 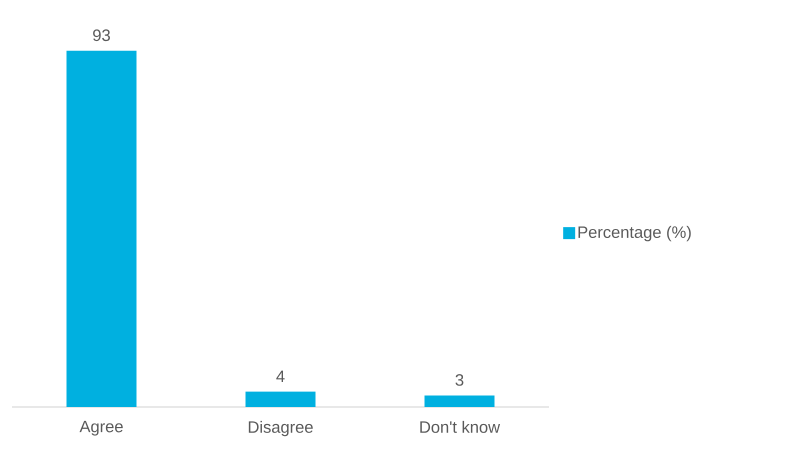 What do you see at coordinates (634, 234) in the screenshot?
I see `legend-label: Percentage (%)` at bounding box center [634, 234].